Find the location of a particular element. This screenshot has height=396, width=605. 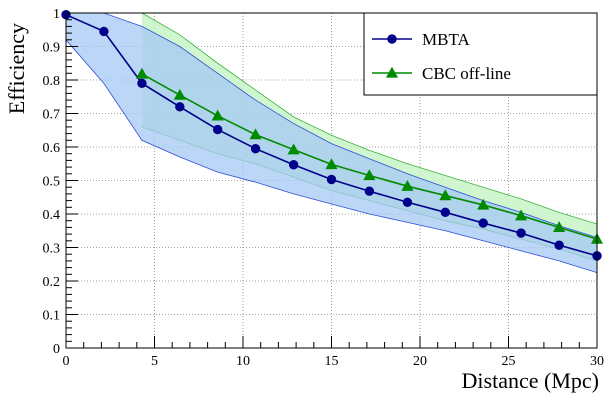

legend-label-cbc: CBC off-line is located at coordinates (466, 73).